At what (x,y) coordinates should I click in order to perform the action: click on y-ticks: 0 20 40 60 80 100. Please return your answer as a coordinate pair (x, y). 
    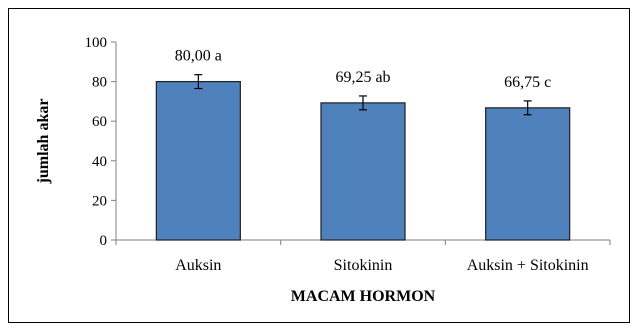
    Looking at the image, I should click on (100, 142).